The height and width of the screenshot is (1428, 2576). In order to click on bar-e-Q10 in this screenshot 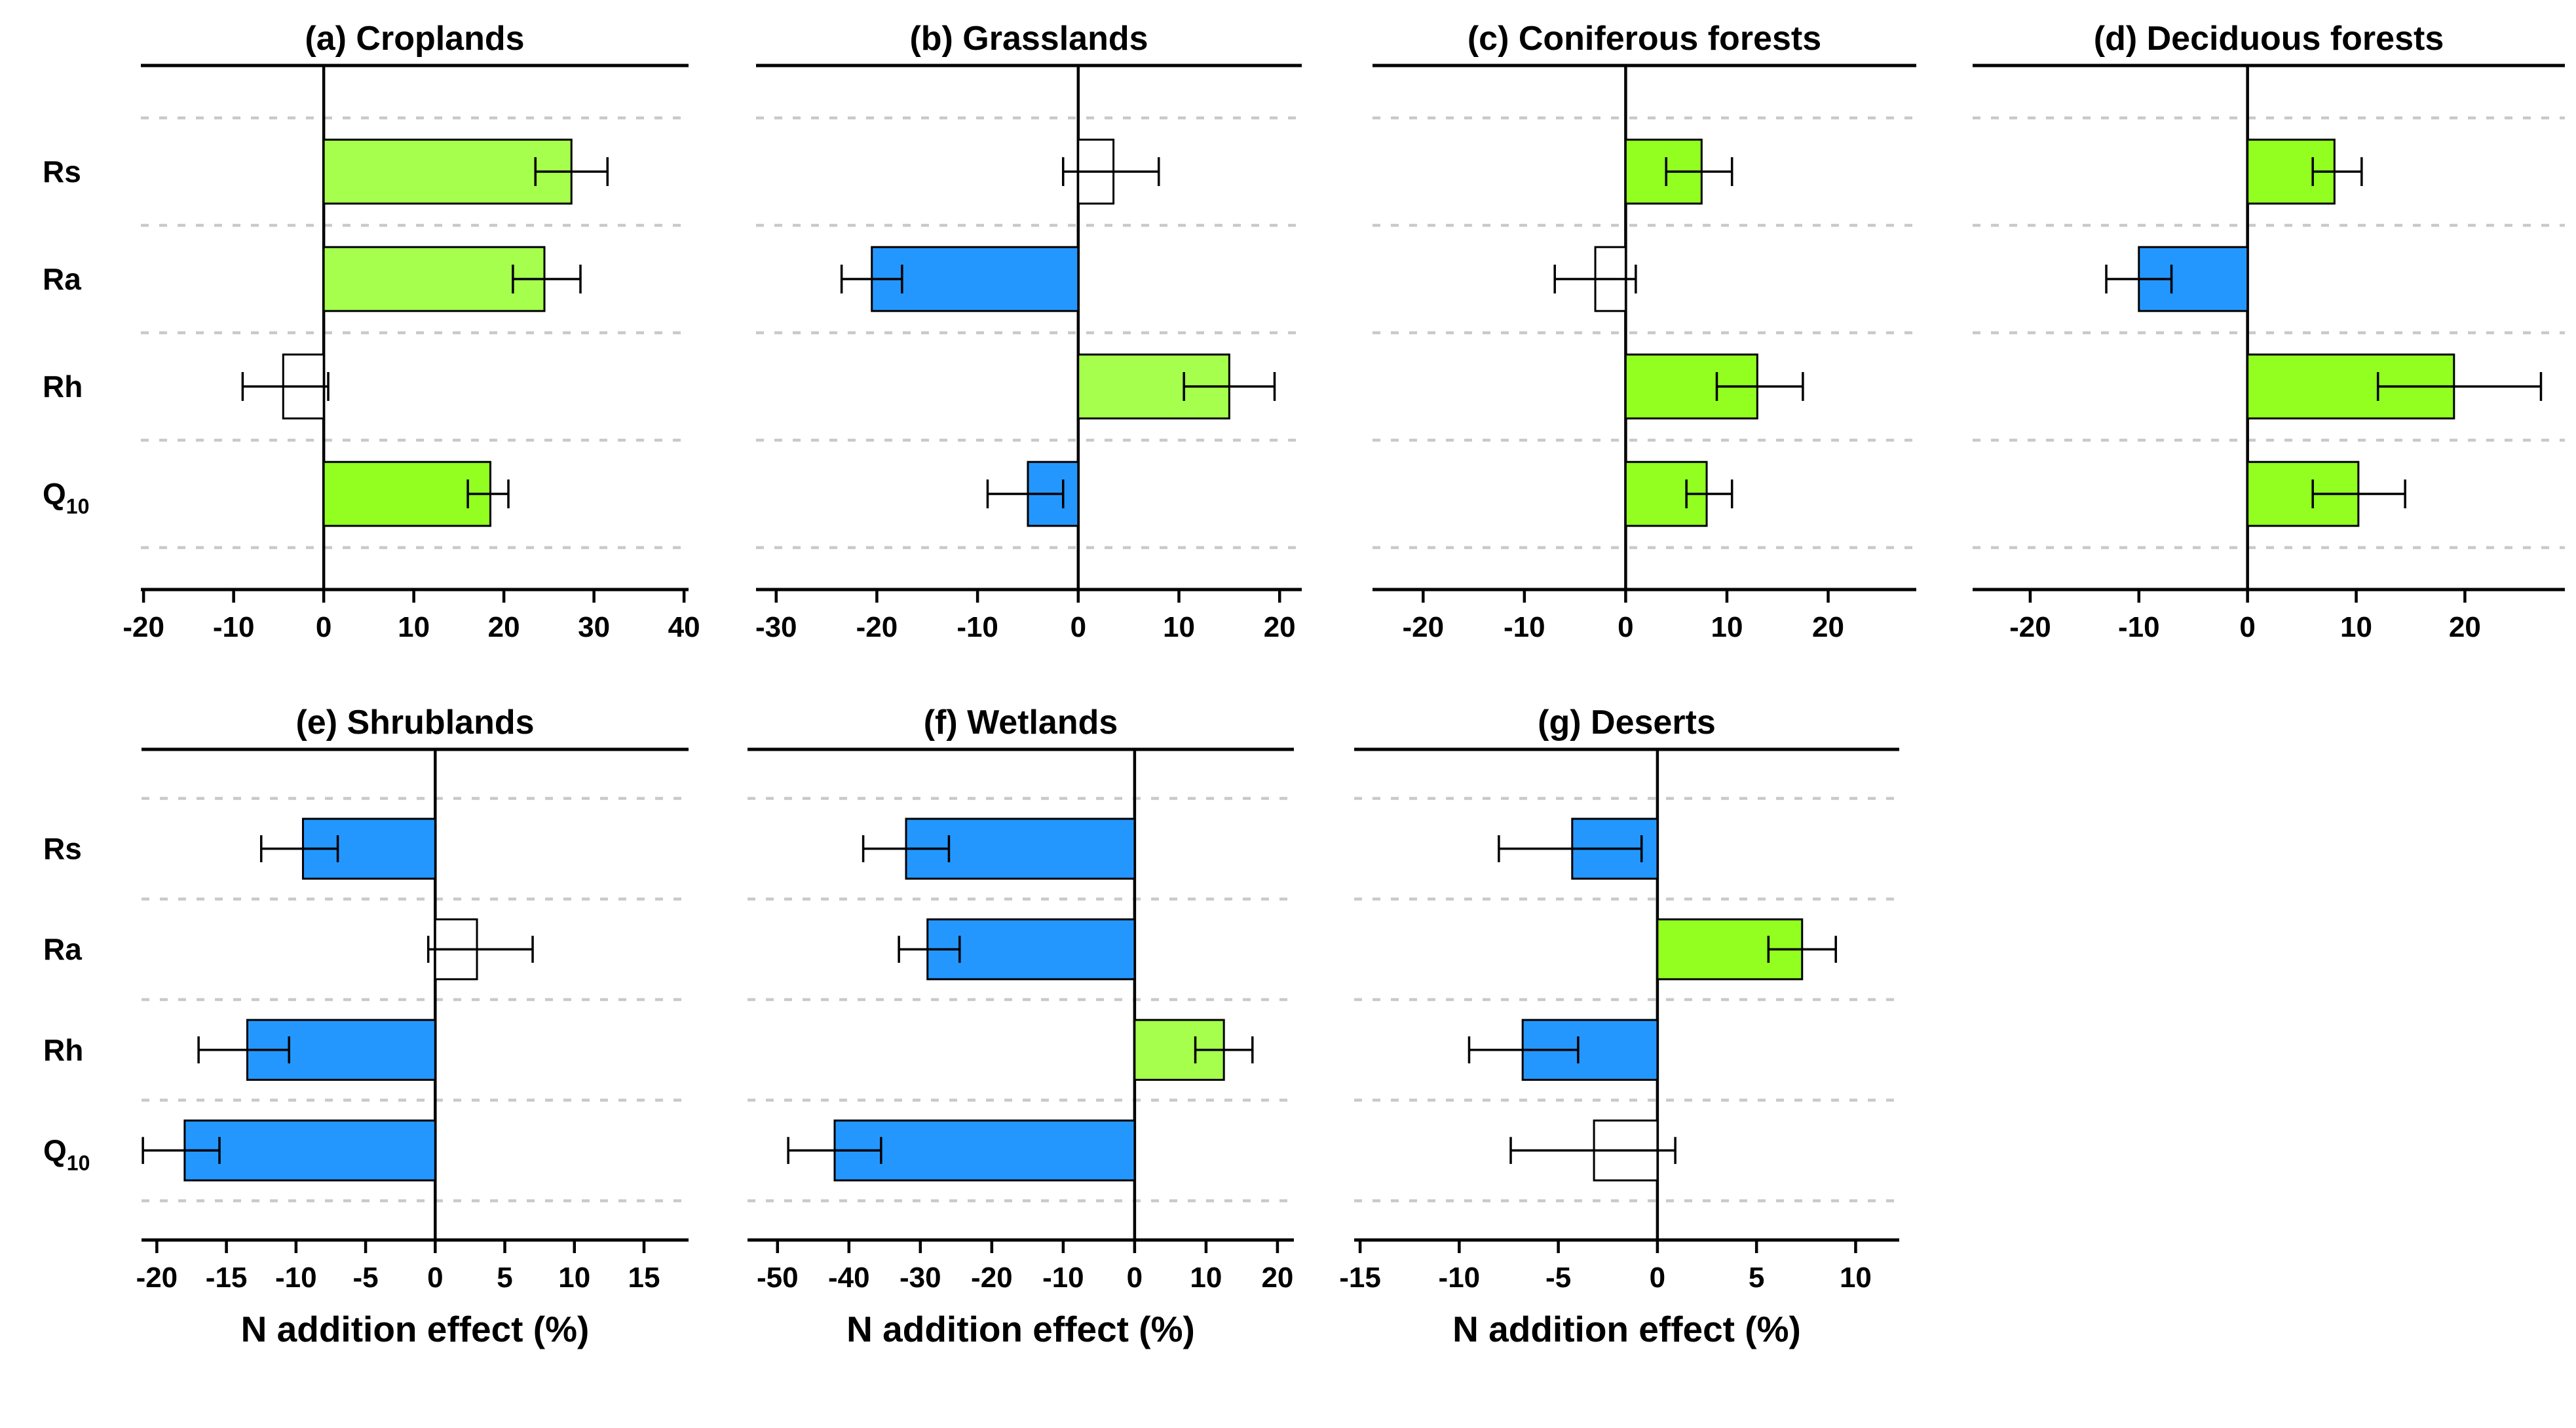, I will do `click(309, 1150)`.